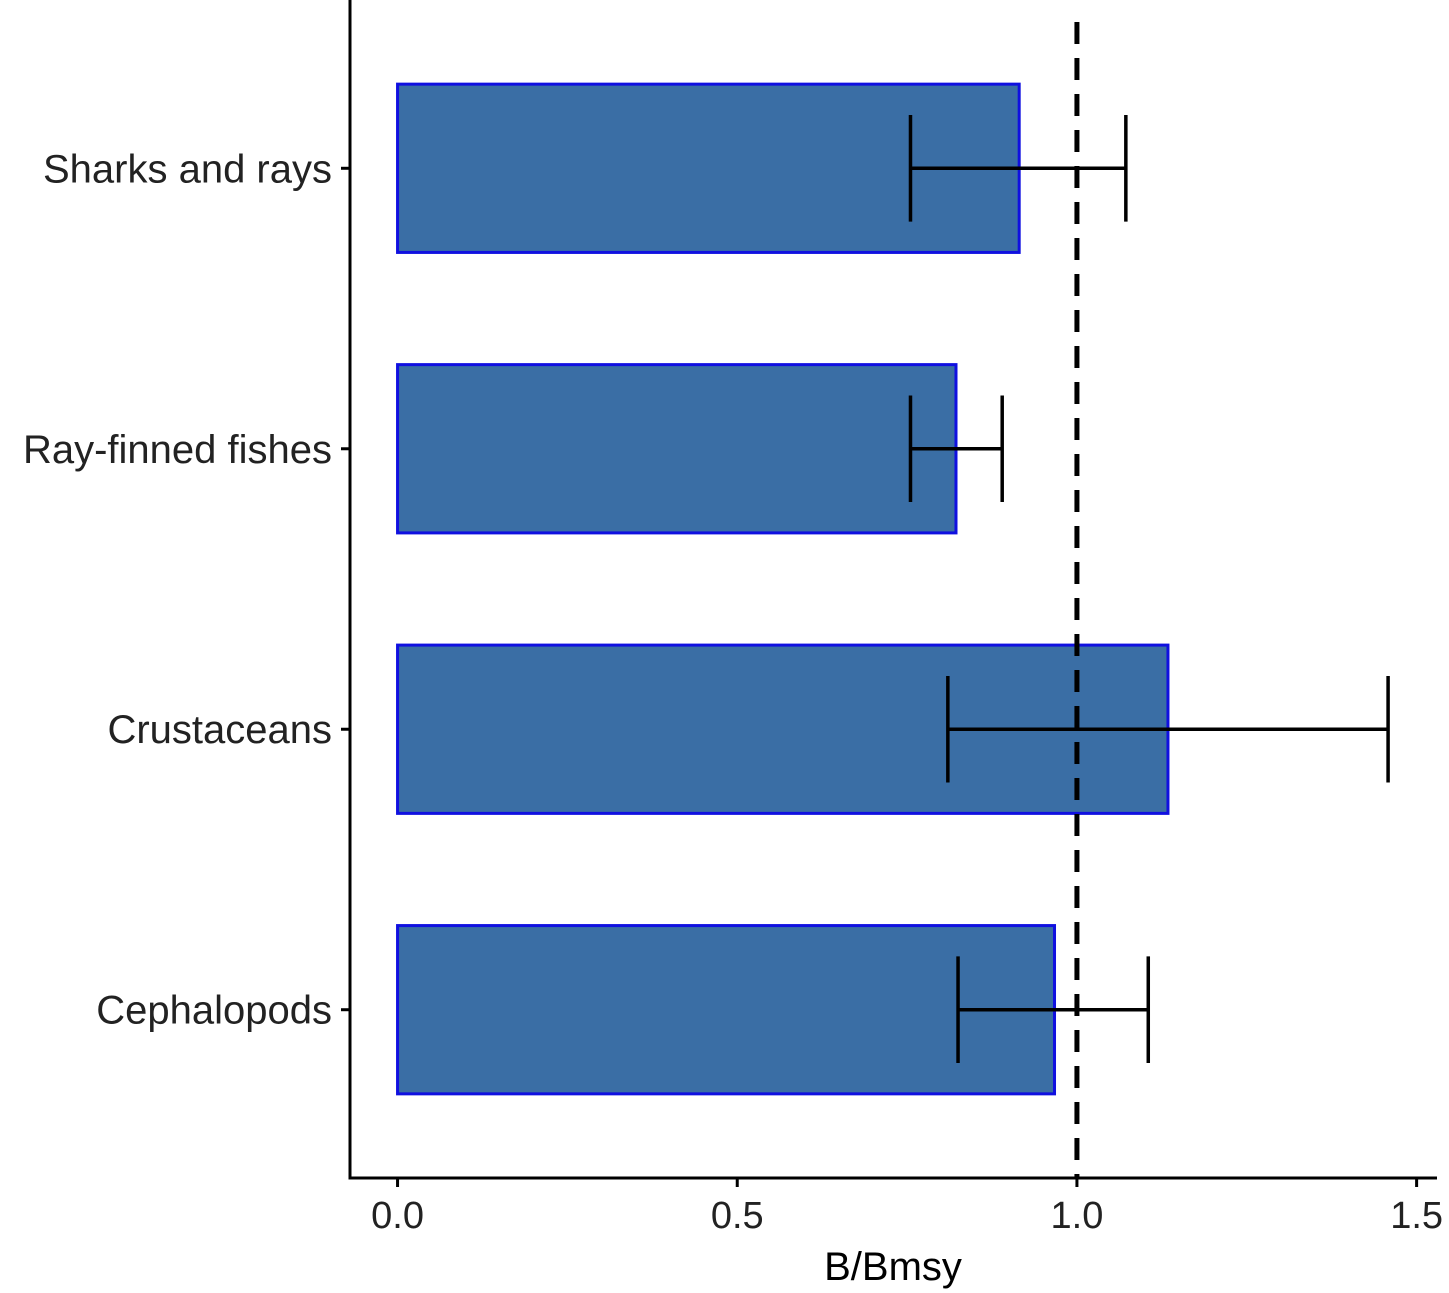 Image resolution: width=1449 pixels, height=1293 pixels. What do you see at coordinates (893, 1267) in the screenshot?
I see `x-axis-title: B/Bmsy` at bounding box center [893, 1267].